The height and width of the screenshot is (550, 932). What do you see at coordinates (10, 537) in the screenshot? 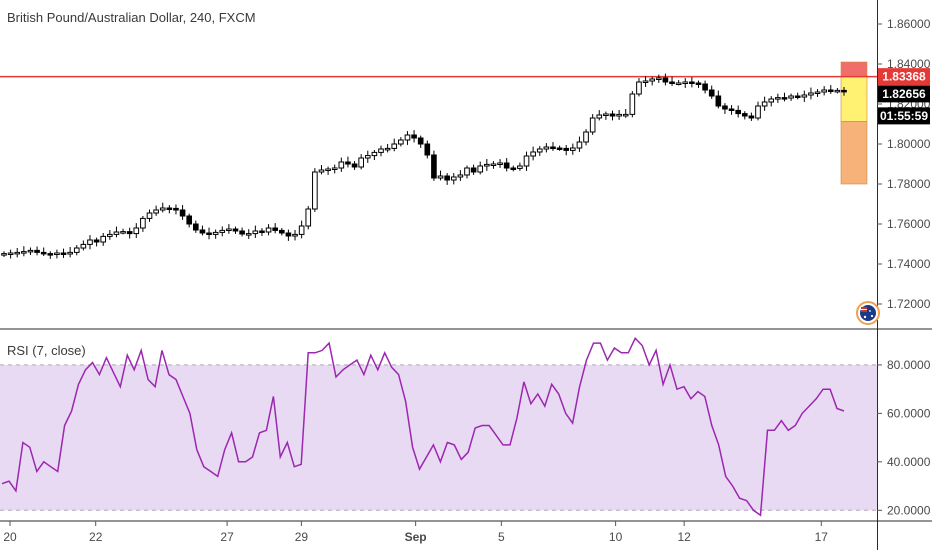
I see `time-tick-label: 20` at bounding box center [10, 537].